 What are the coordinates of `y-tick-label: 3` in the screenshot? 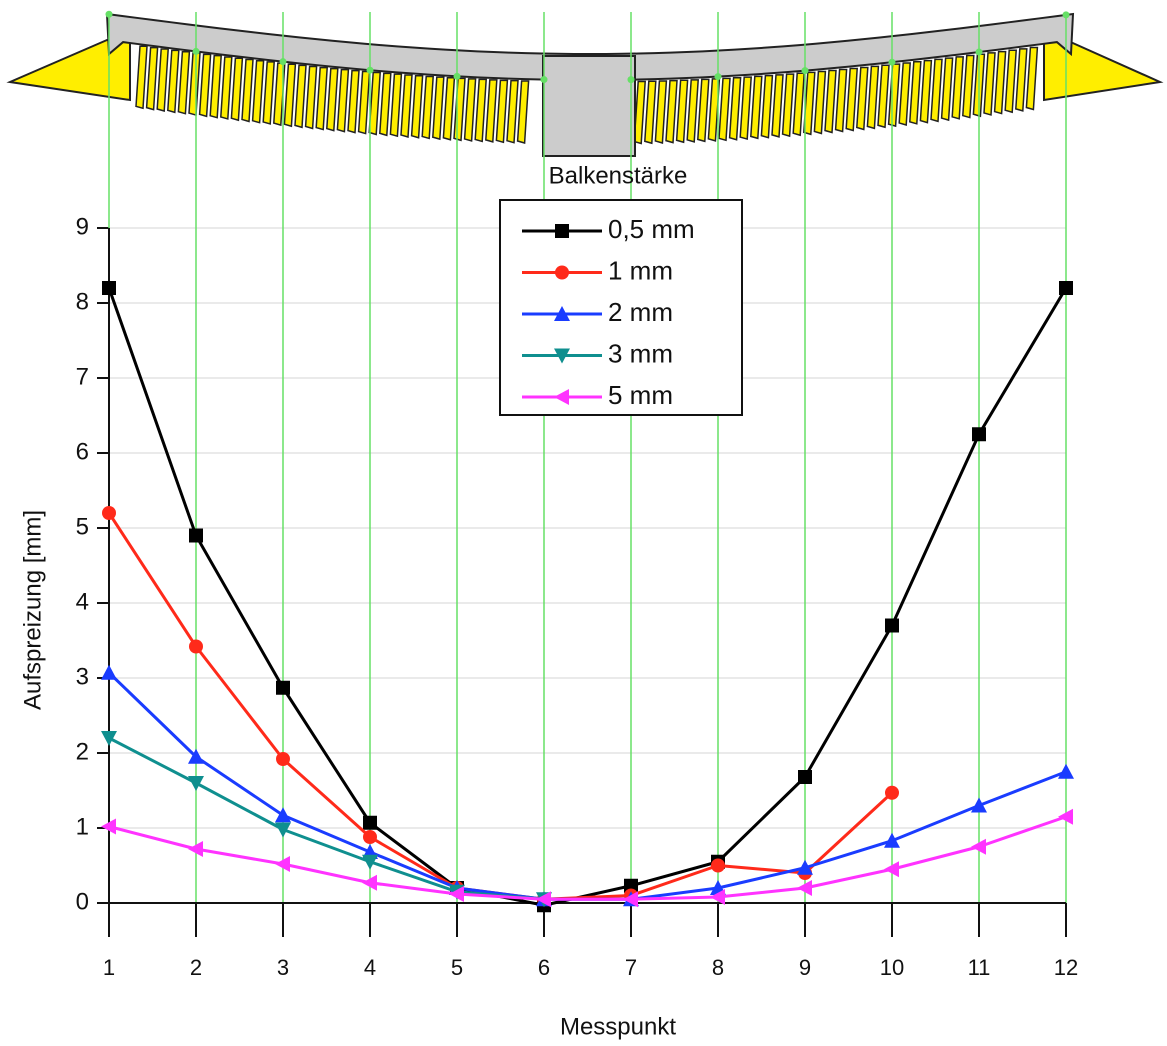 It's located at (82, 676).